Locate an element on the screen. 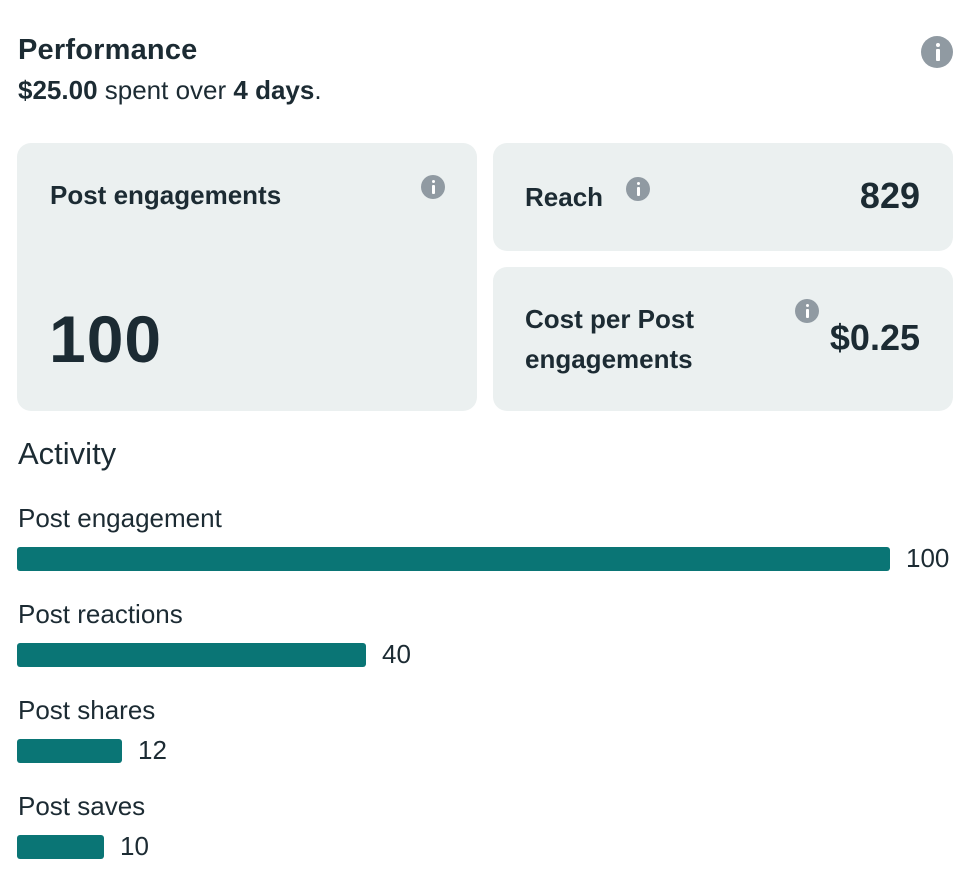 The height and width of the screenshot is (892, 974). cost-per-value: $0.25 is located at coordinates (874, 337).